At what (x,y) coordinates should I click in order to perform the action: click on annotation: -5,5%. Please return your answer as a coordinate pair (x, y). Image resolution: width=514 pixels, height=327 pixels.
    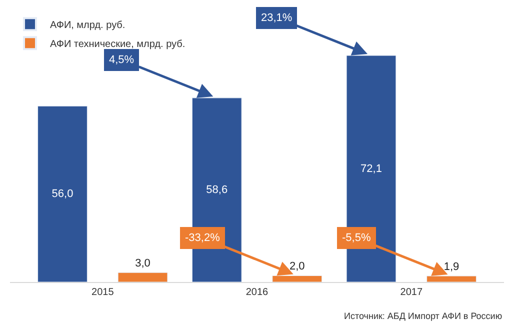
    Looking at the image, I should click on (356, 238).